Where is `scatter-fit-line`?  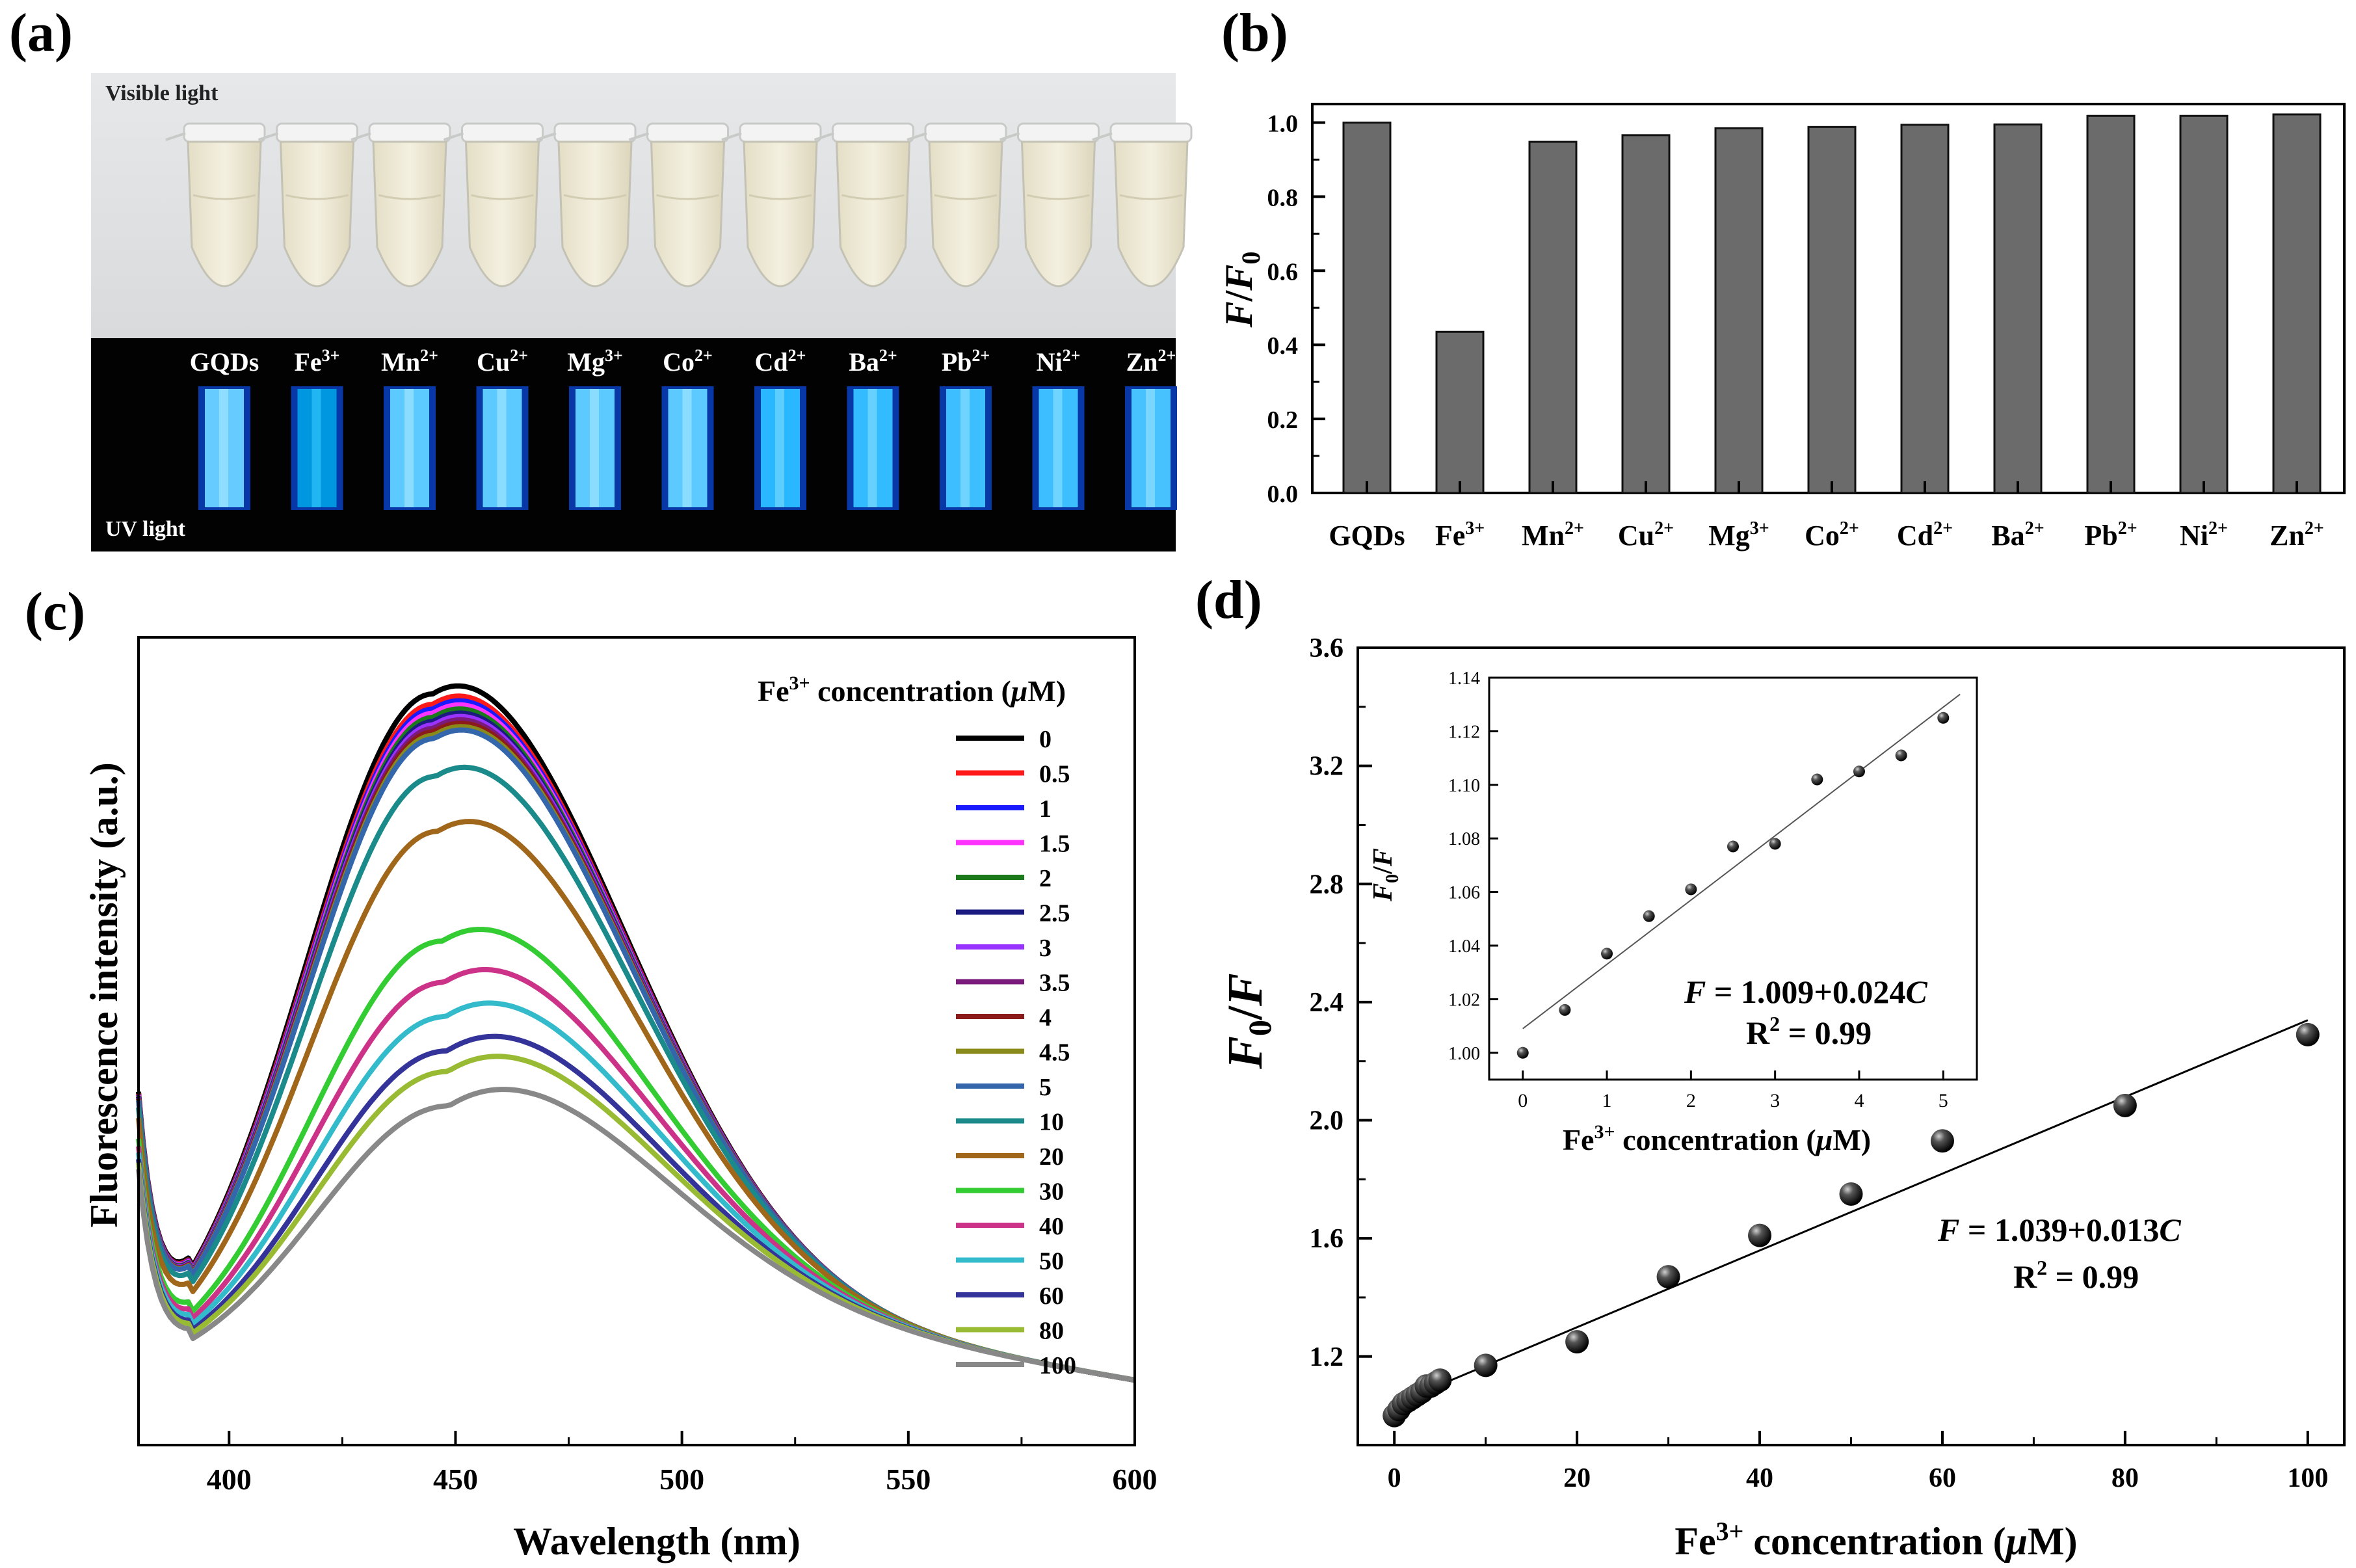
scatter-fit-line is located at coordinates (1852, 1212).